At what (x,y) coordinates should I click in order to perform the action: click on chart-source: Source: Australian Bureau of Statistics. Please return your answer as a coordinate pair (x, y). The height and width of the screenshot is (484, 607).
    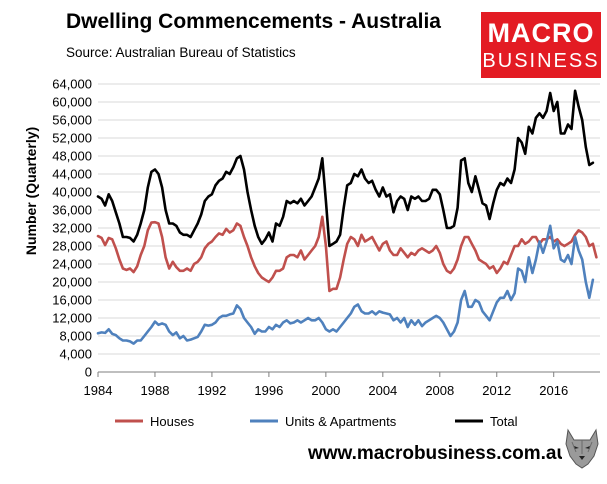
    Looking at the image, I should click on (181, 52).